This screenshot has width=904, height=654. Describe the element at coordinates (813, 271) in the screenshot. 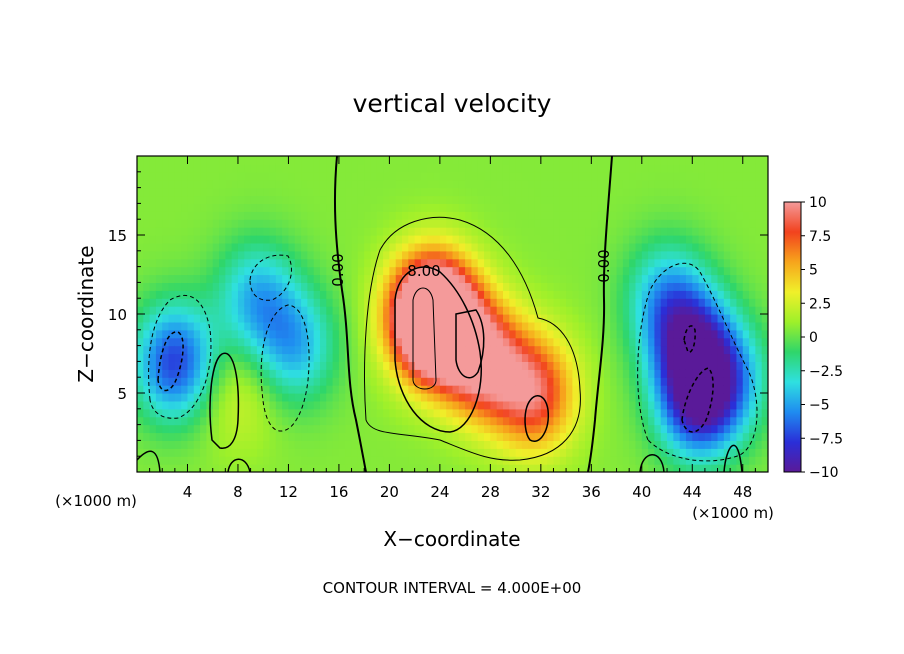

I see `colorbar-tick-label: 5` at that location.